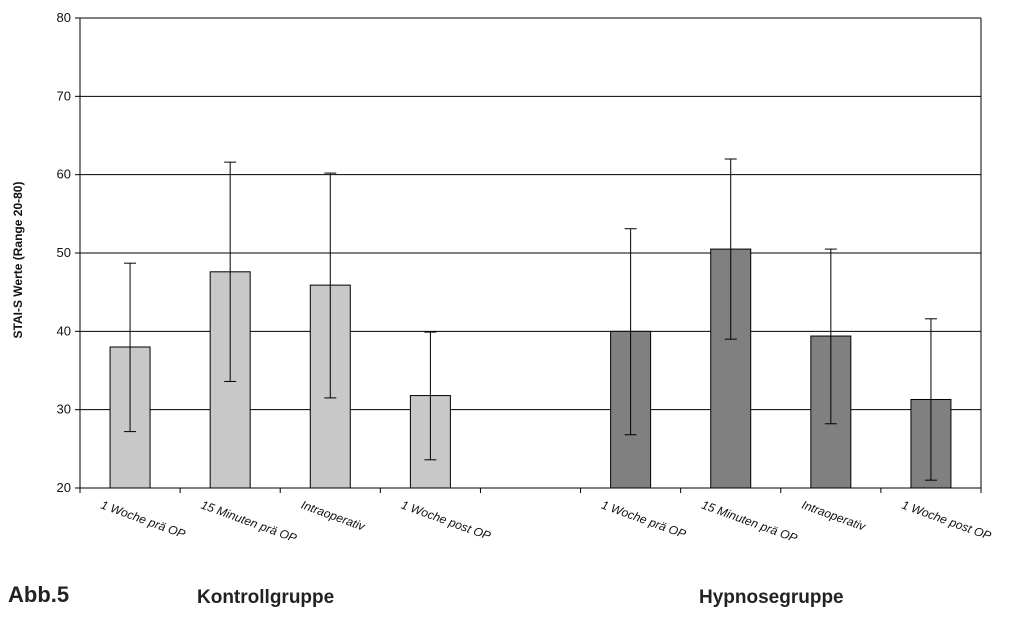  What do you see at coordinates (771, 597) in the screenshot?
I see `group-label-hypnosegruppe: Hypnosegruppe` at bounding box center [771, 597].